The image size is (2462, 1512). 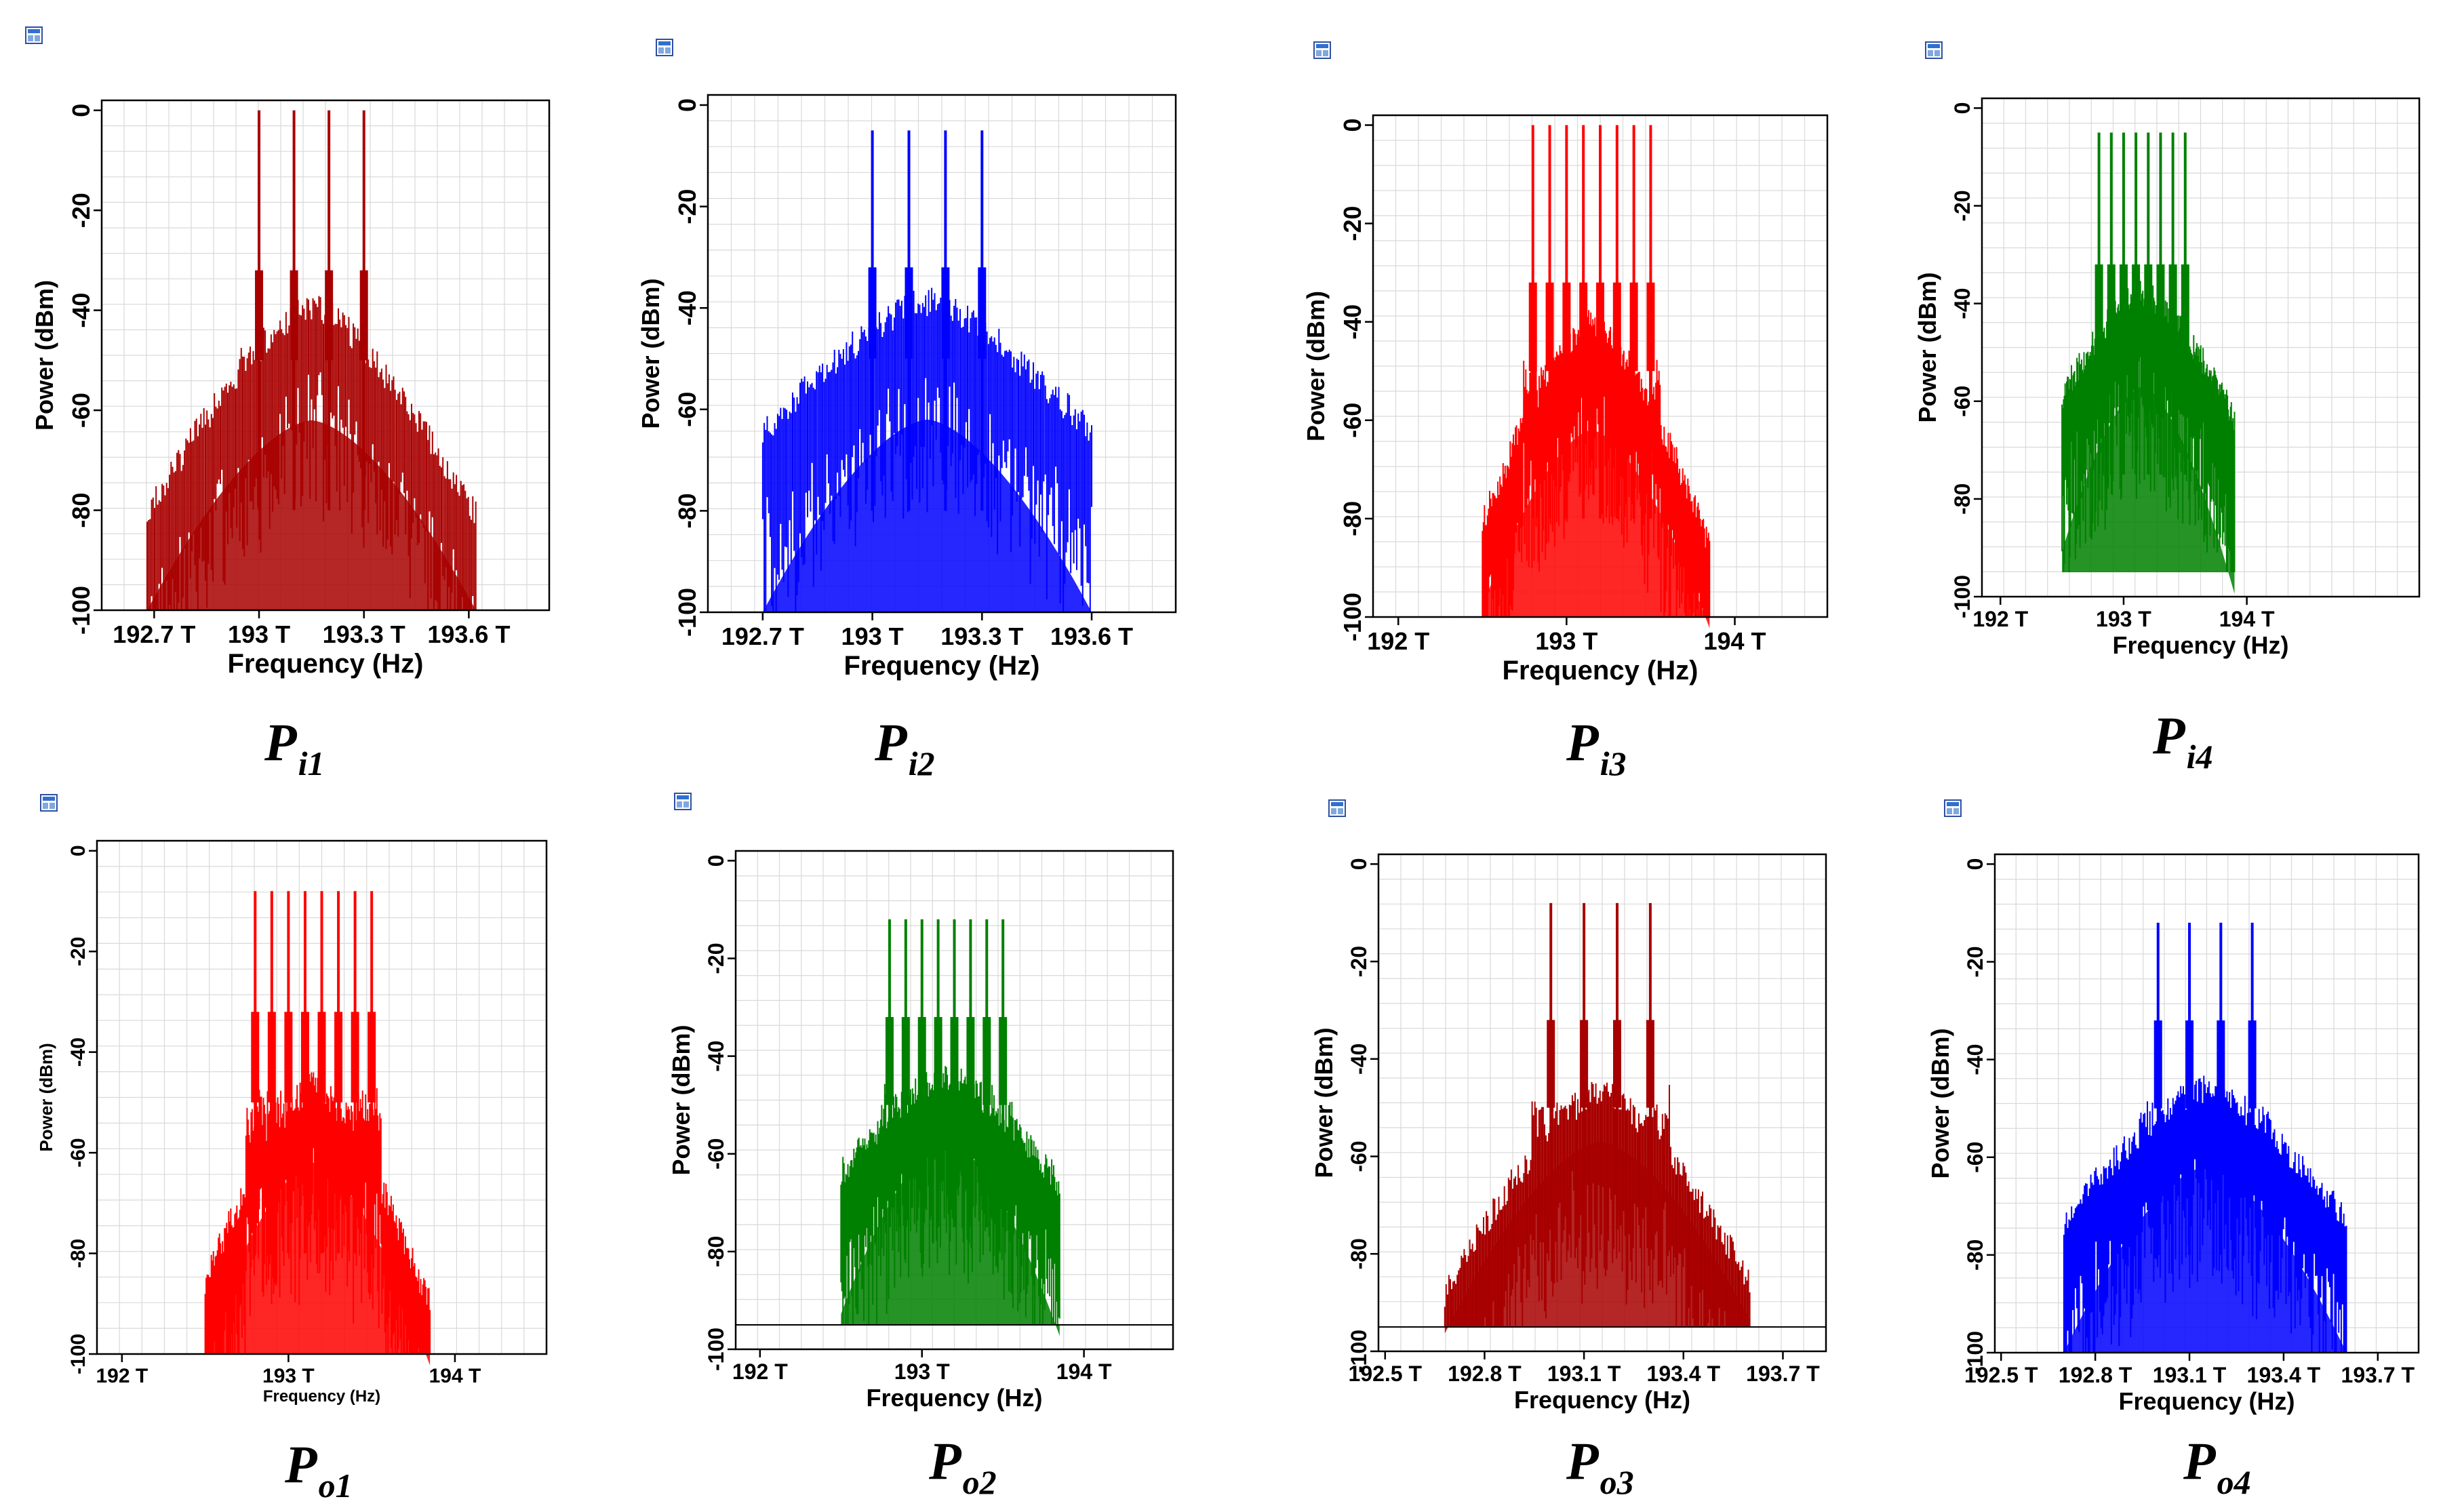 What do you see at coordinates (2205, 1137) in the screenshot?
I see `spectrum-series` at bounding box center [2205, 1137].